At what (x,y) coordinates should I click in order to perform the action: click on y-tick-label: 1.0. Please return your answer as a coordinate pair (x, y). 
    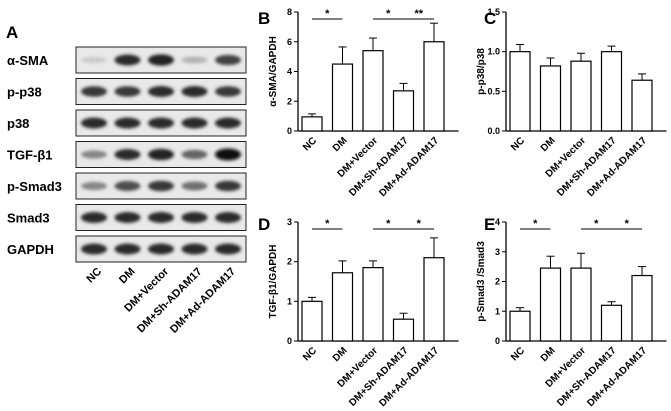
    Looking at the image, I should click on (493, 52).